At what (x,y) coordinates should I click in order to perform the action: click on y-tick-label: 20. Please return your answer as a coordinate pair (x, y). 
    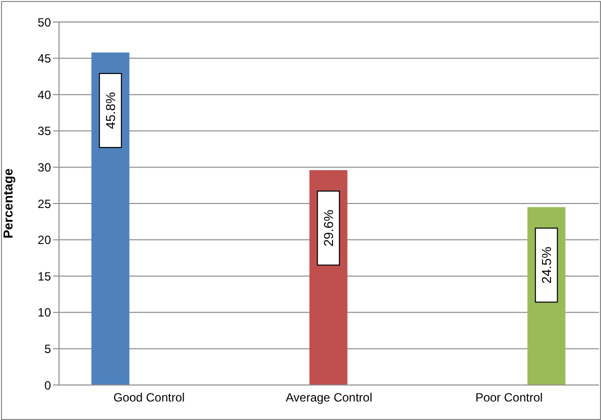
    Looking at the image, I should click on (45, 240).